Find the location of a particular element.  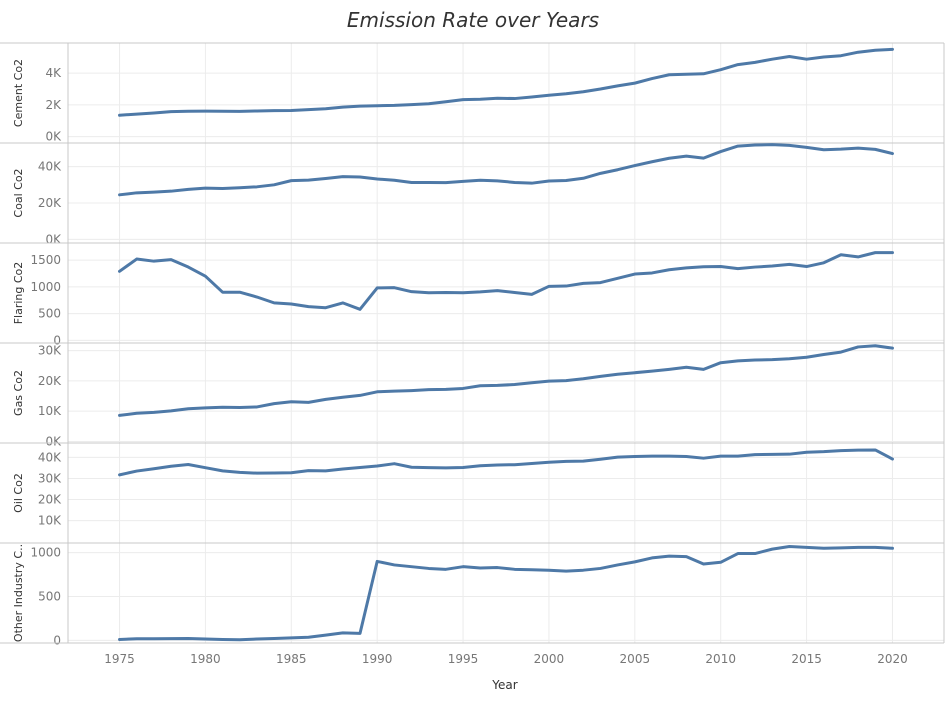

x-tick-label: 1980 is located at coordinates (205, 659).